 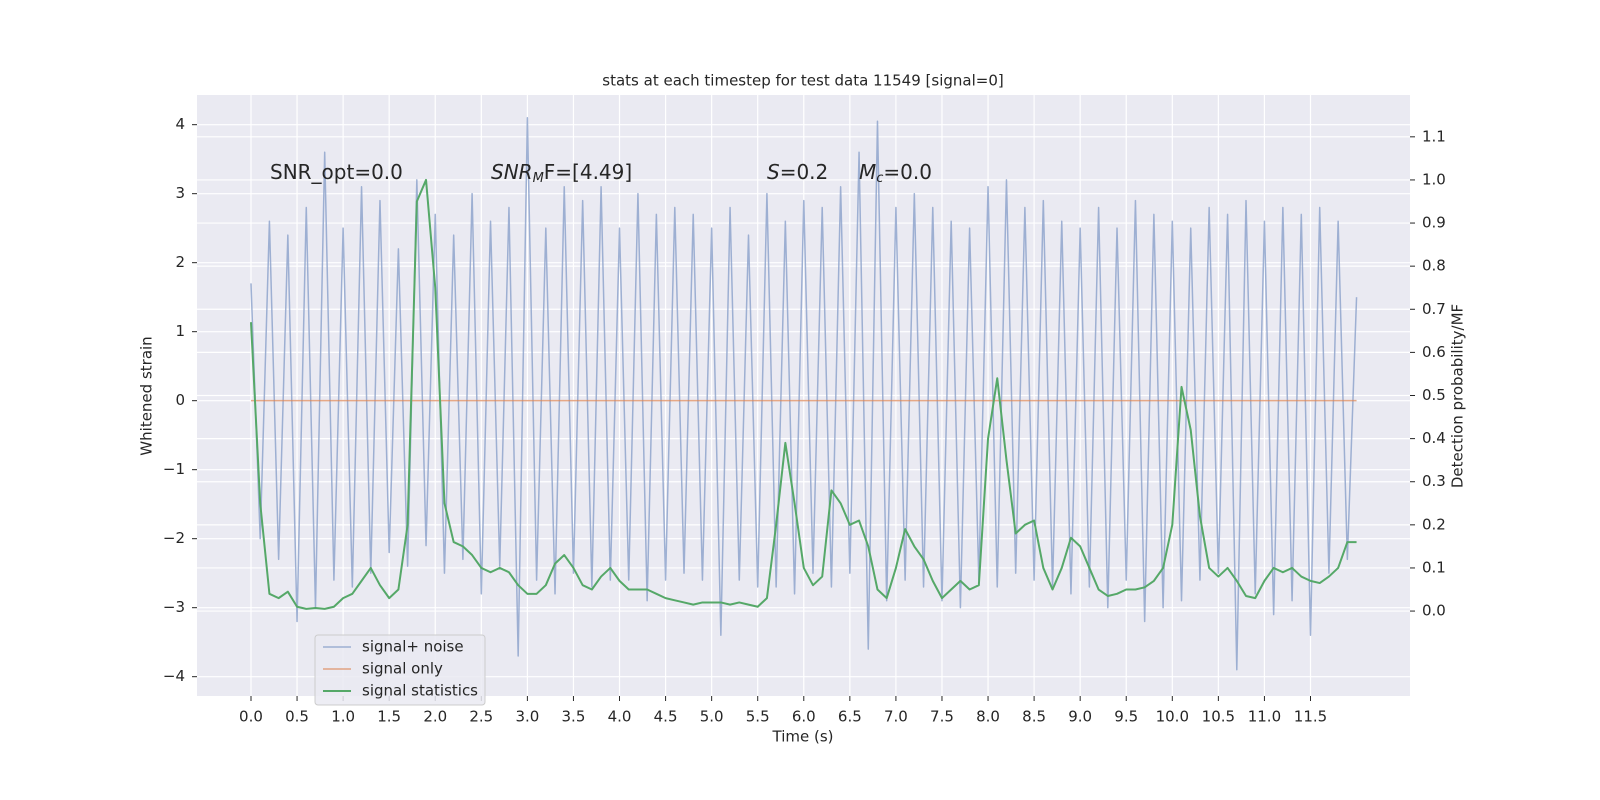 I want to click on y2-tick-label: 0.2, so click(x=1434, y=524).